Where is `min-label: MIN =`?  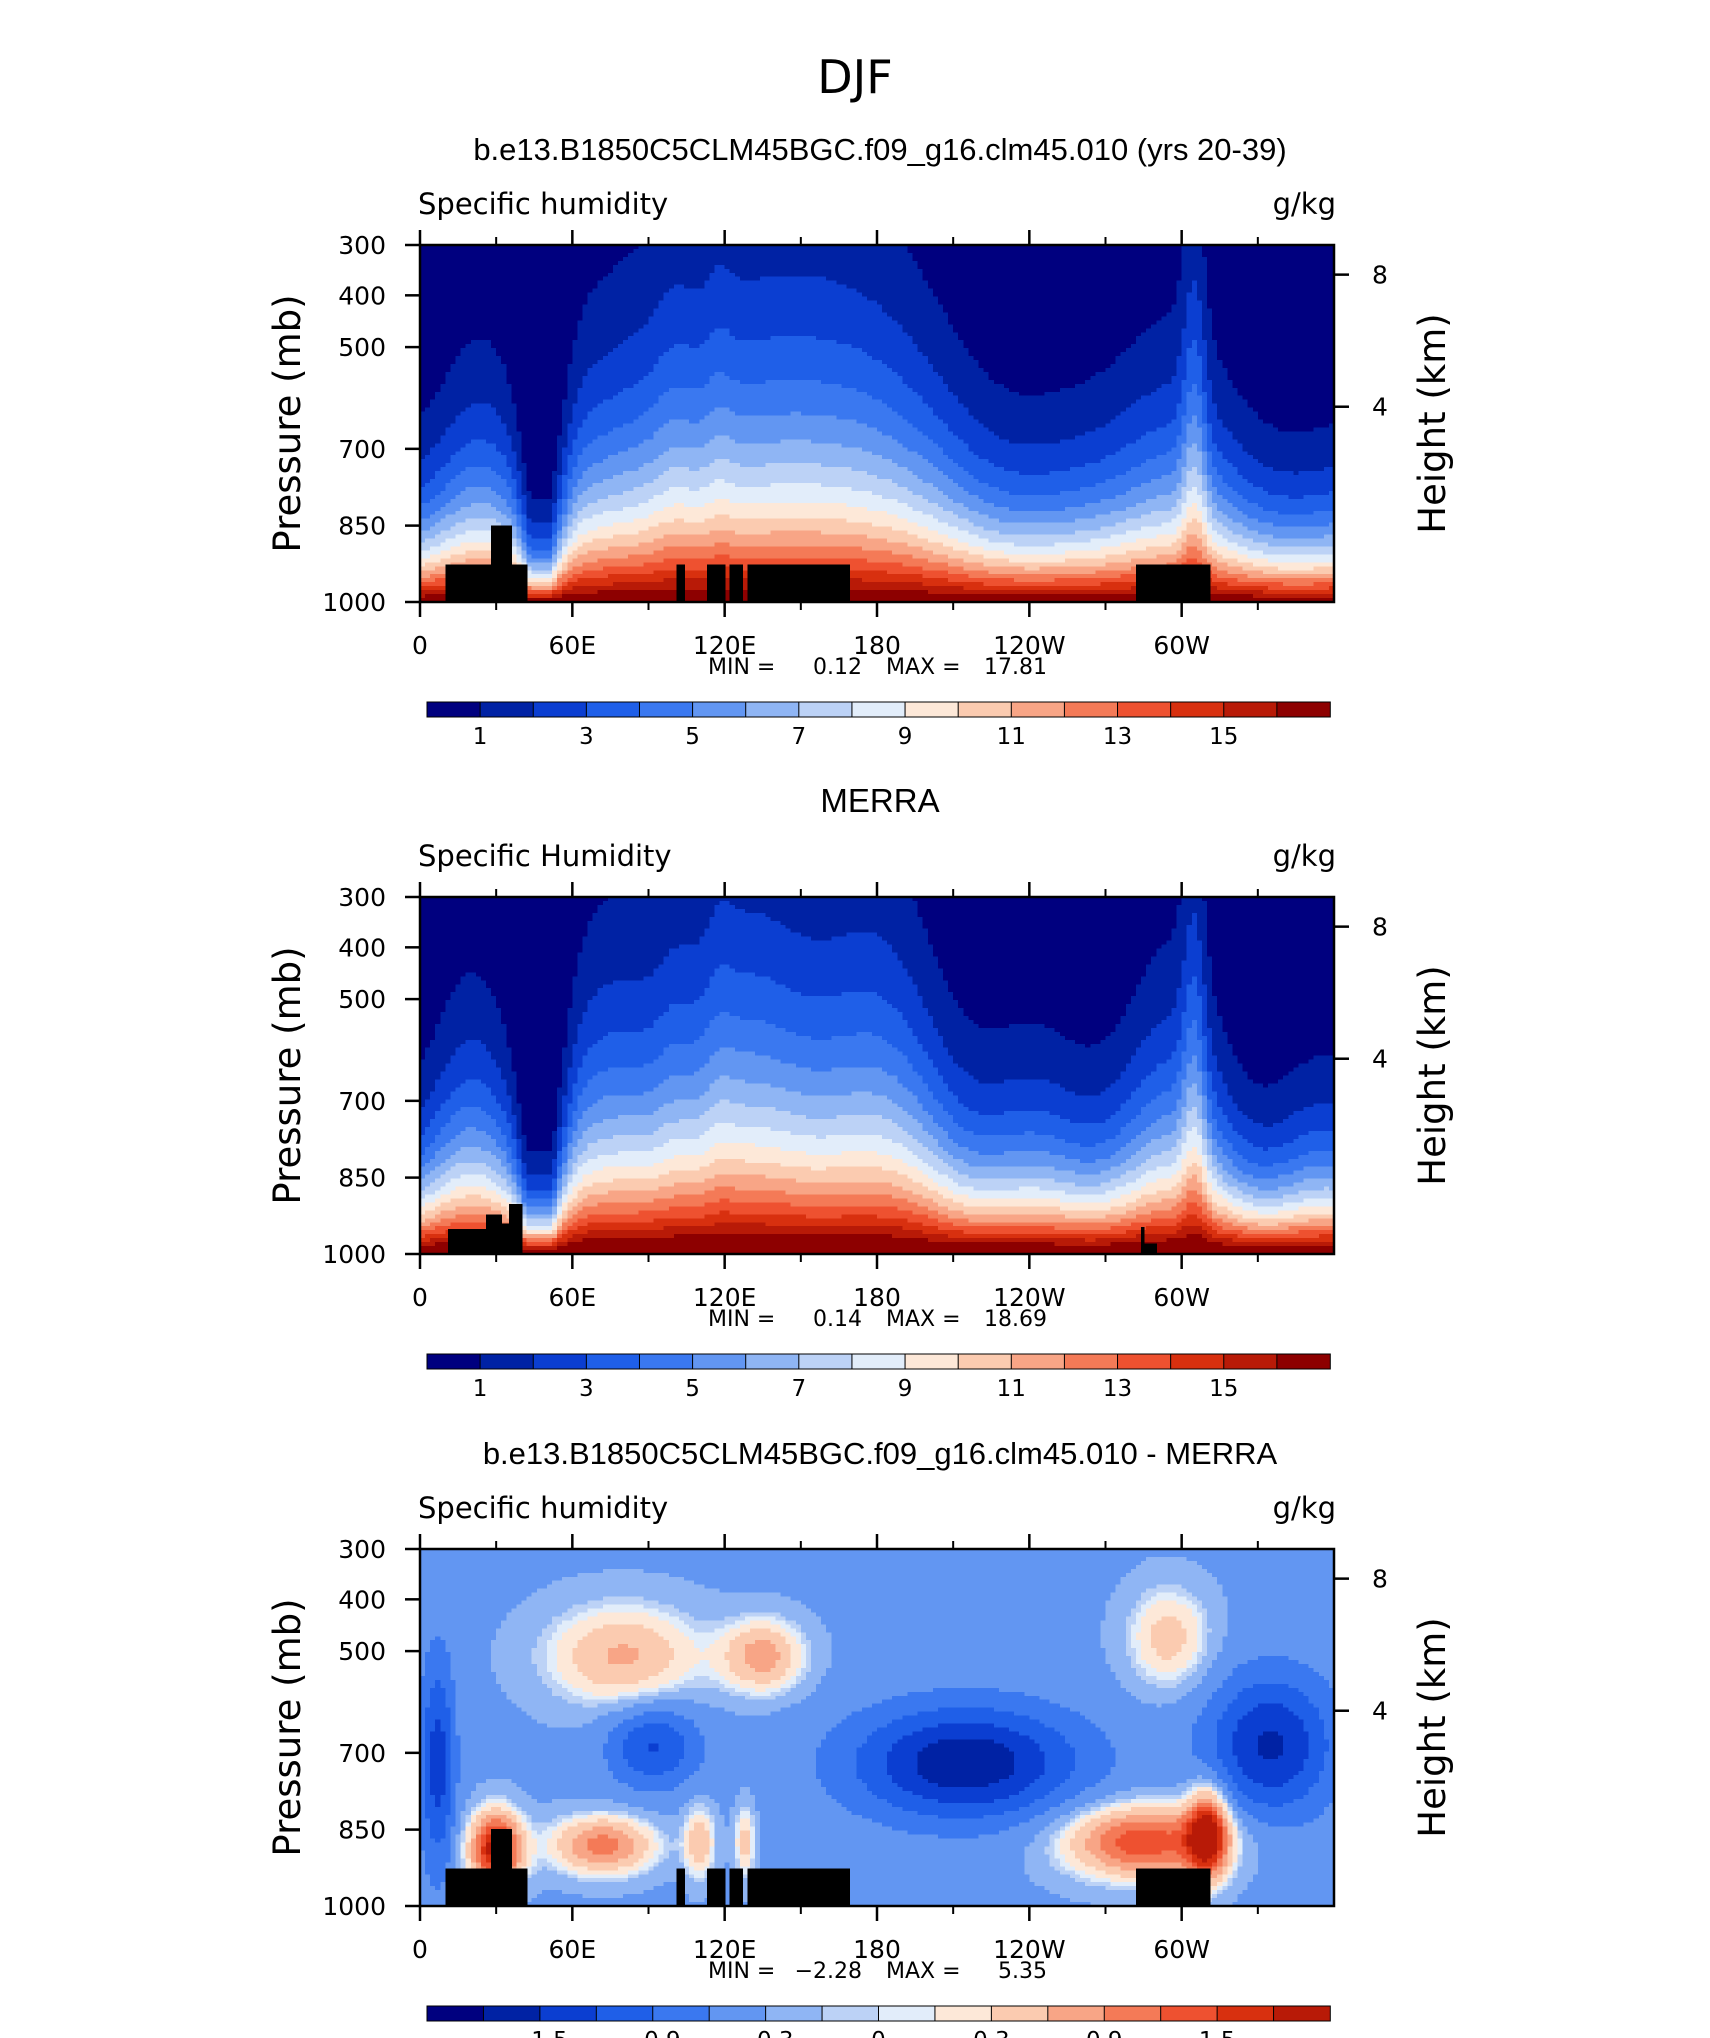
min-label: MIN = is located at coordinates (741, 667).